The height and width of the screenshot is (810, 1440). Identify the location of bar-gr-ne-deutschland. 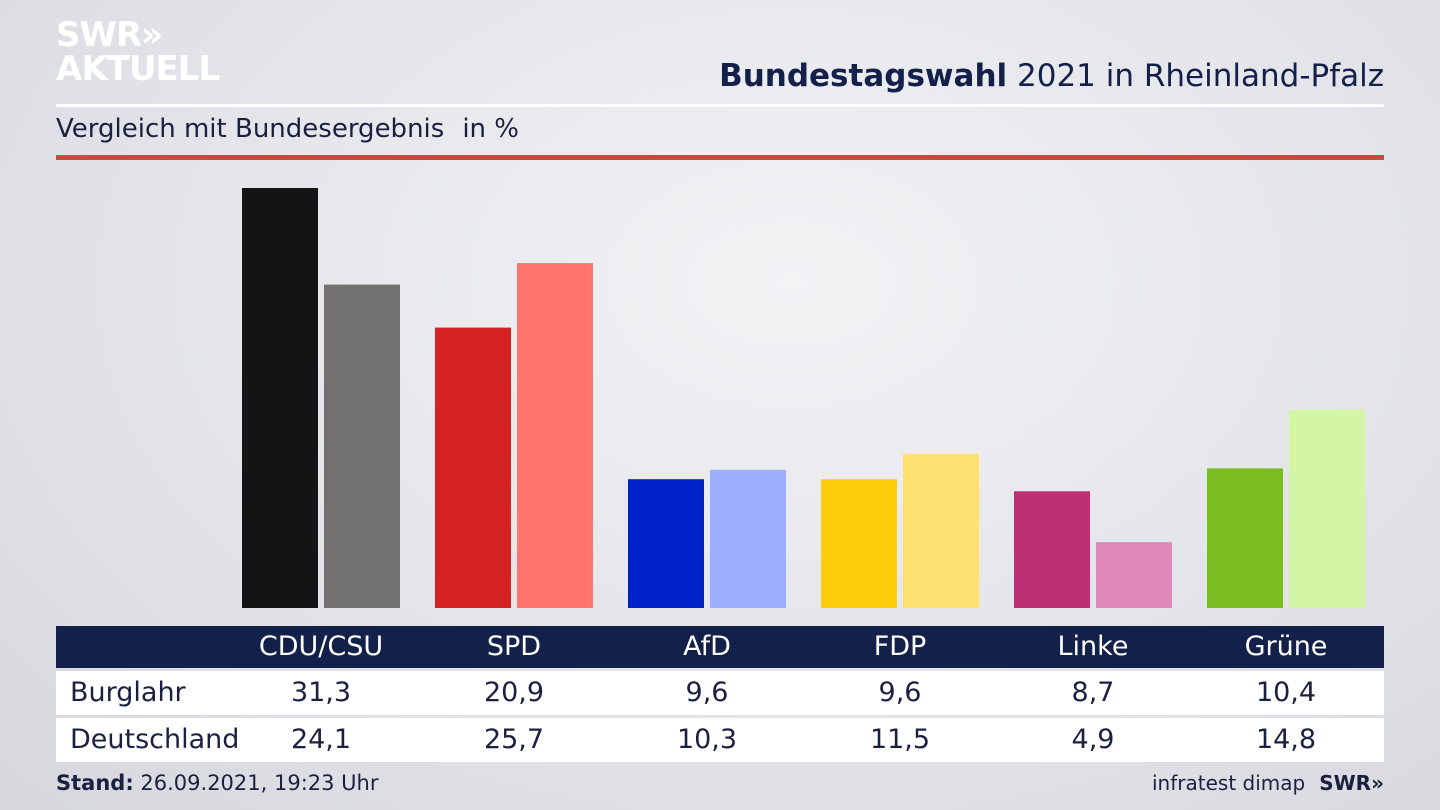
(1327, 508).